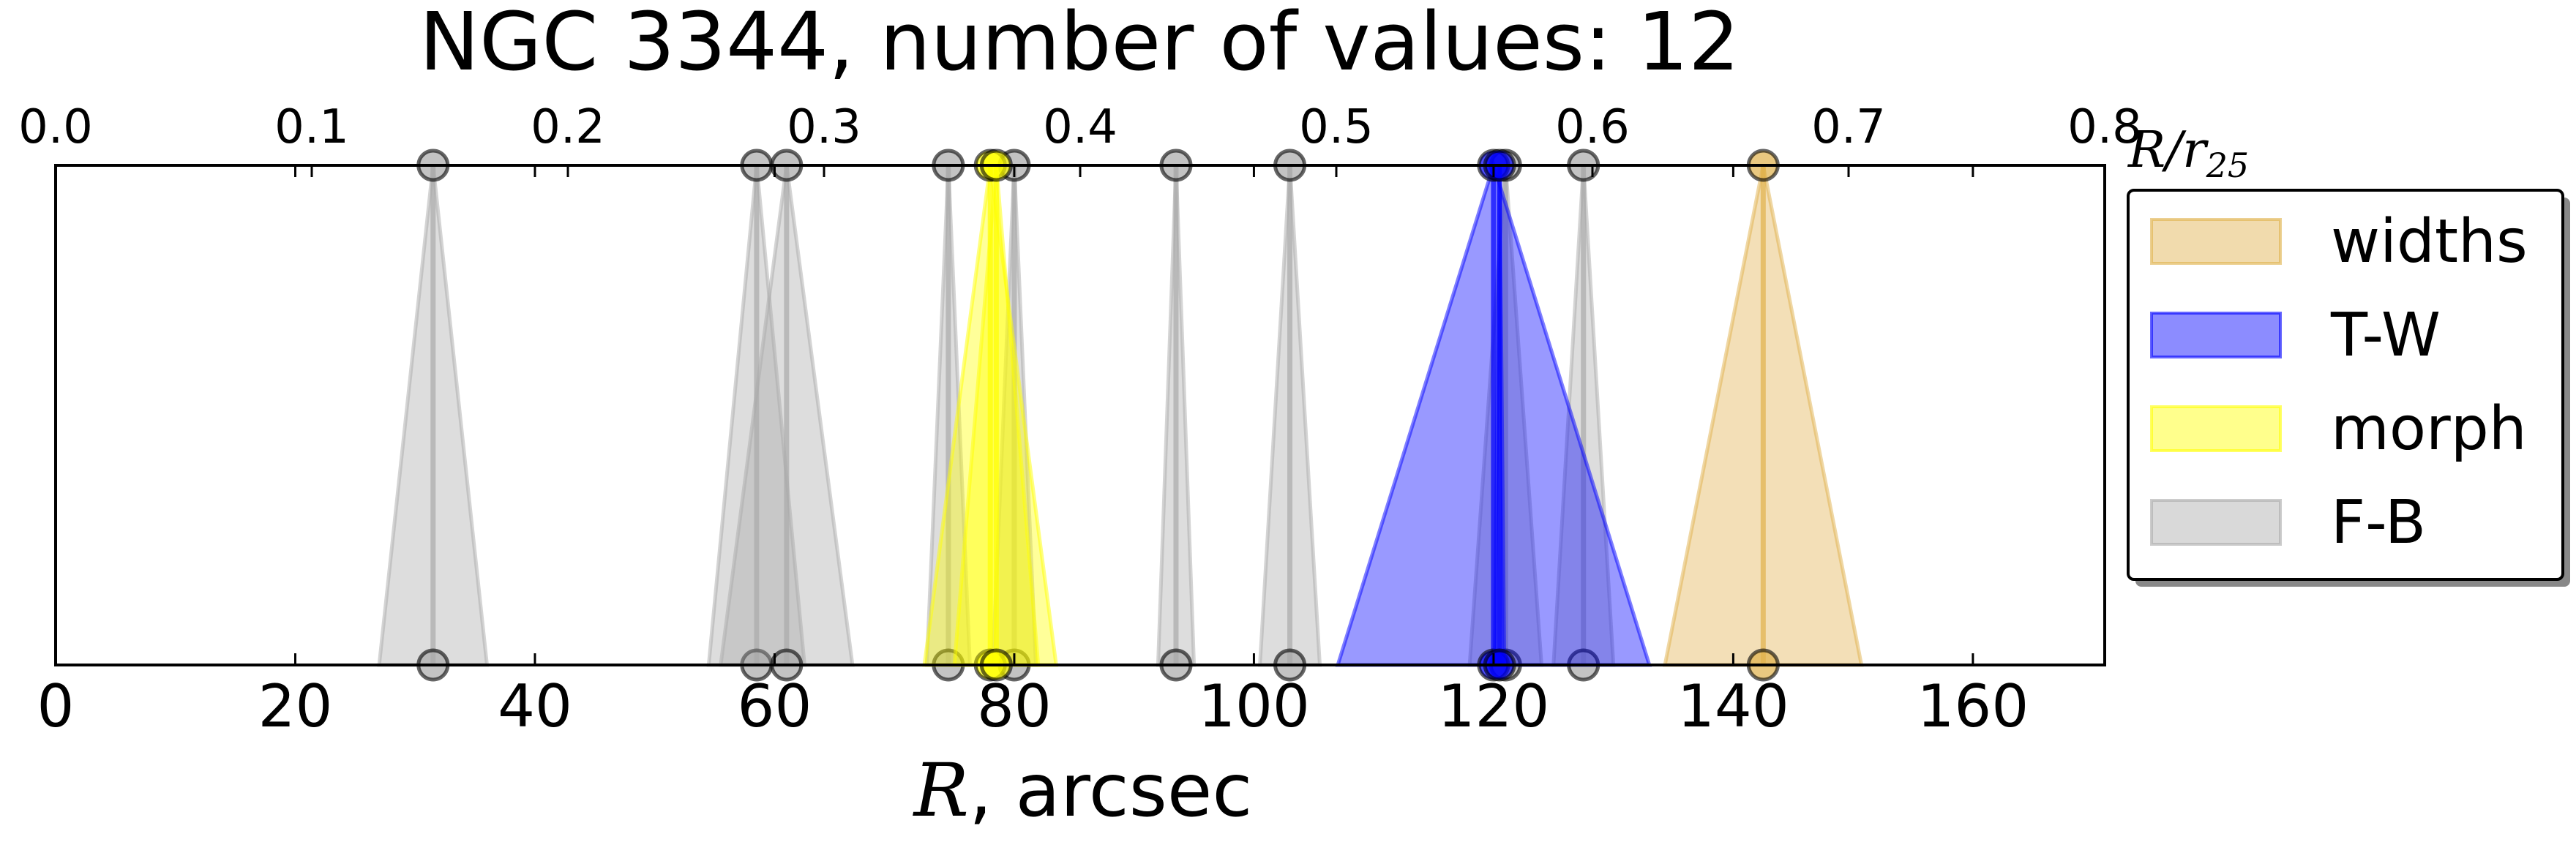 This screenshot has width=2576, height=853. Describe the element at coordinates (56, 706) in the screenshot. I see `x-tick-label-0: 0` at that location.